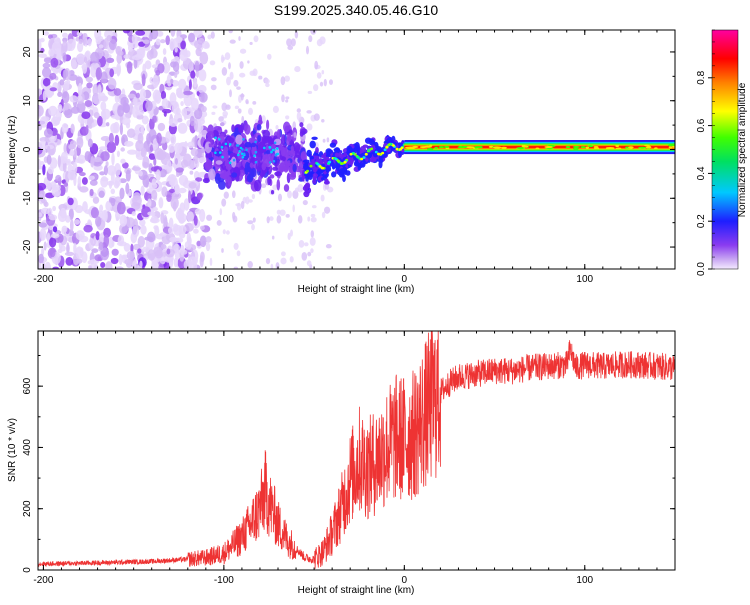 The image size is (750, 605). What do you see at coordinates (742, 149) in the screenshot?
I see `colorbar-label: Normalized spectral amplitude` at bounding box center [742, 149].